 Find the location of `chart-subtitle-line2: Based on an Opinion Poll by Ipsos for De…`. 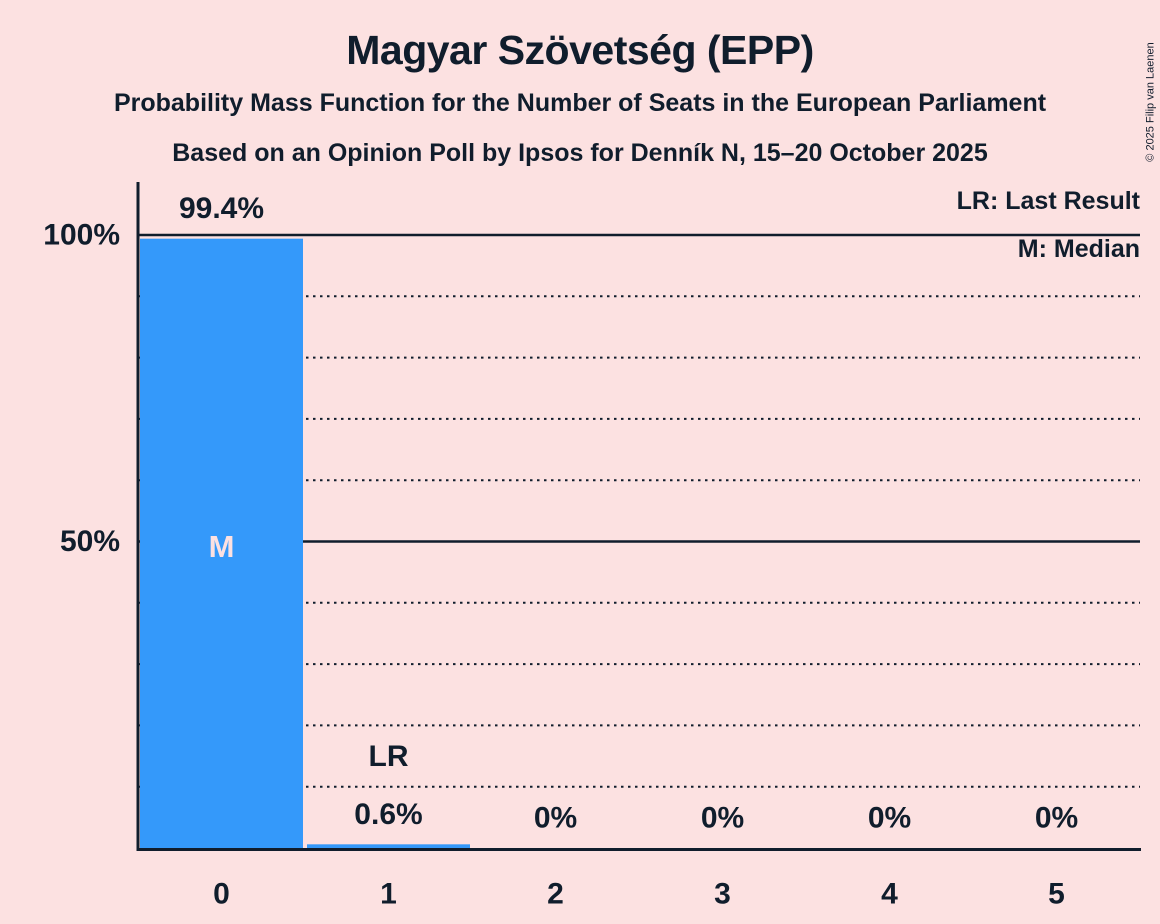

chart-subtitle-line2: Based on an Opinion Poll by Ipsos for De… is located at coordinates (580, 153).